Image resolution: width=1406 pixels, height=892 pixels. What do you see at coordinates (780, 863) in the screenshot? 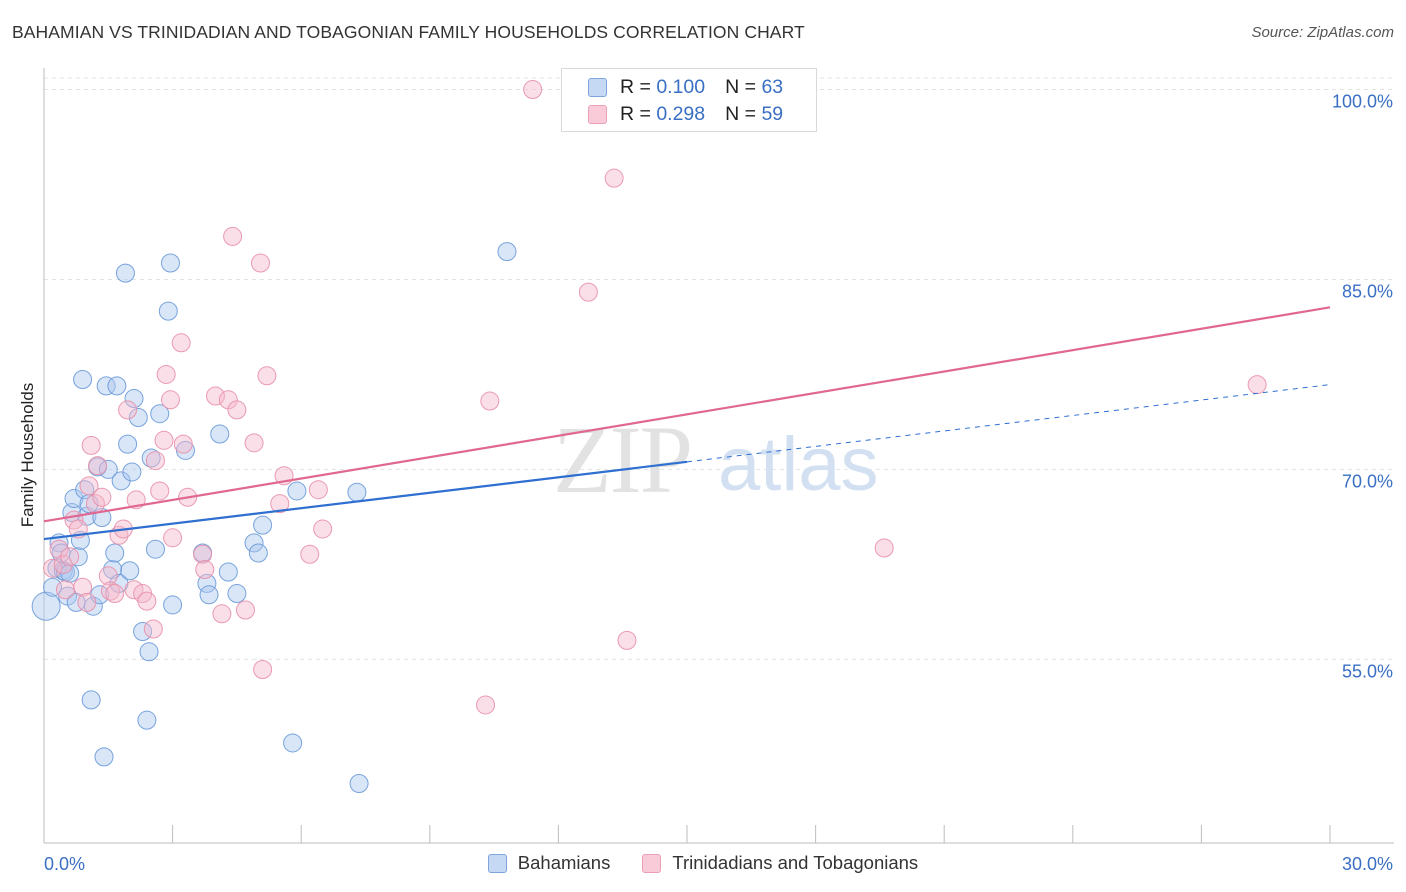
I see `legend-item-trinidadians: Trinidadians and Tobagonians` at bounding box center [780, 863].